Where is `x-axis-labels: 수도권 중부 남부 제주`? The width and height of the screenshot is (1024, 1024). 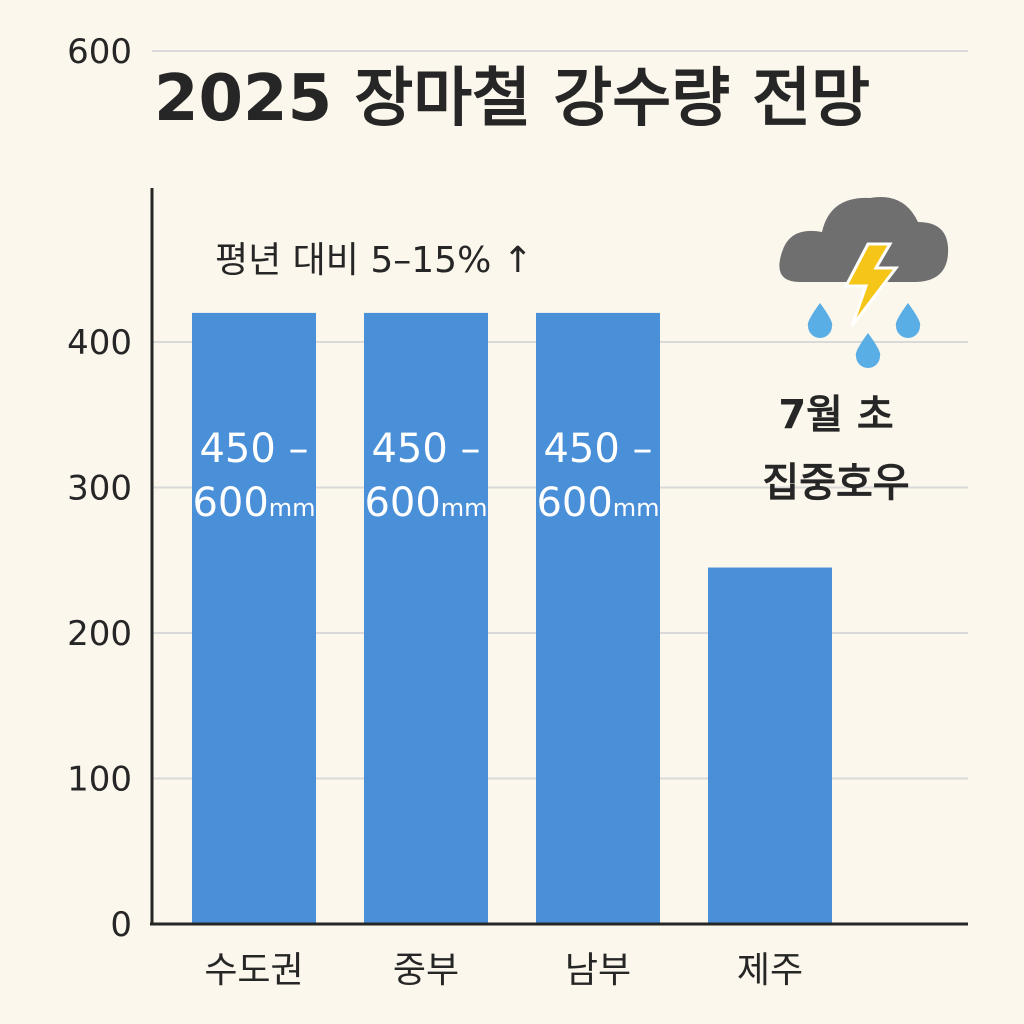
x-axis-labels: 수도권 중부 남부 제주 is located at coordinates (503, 970).